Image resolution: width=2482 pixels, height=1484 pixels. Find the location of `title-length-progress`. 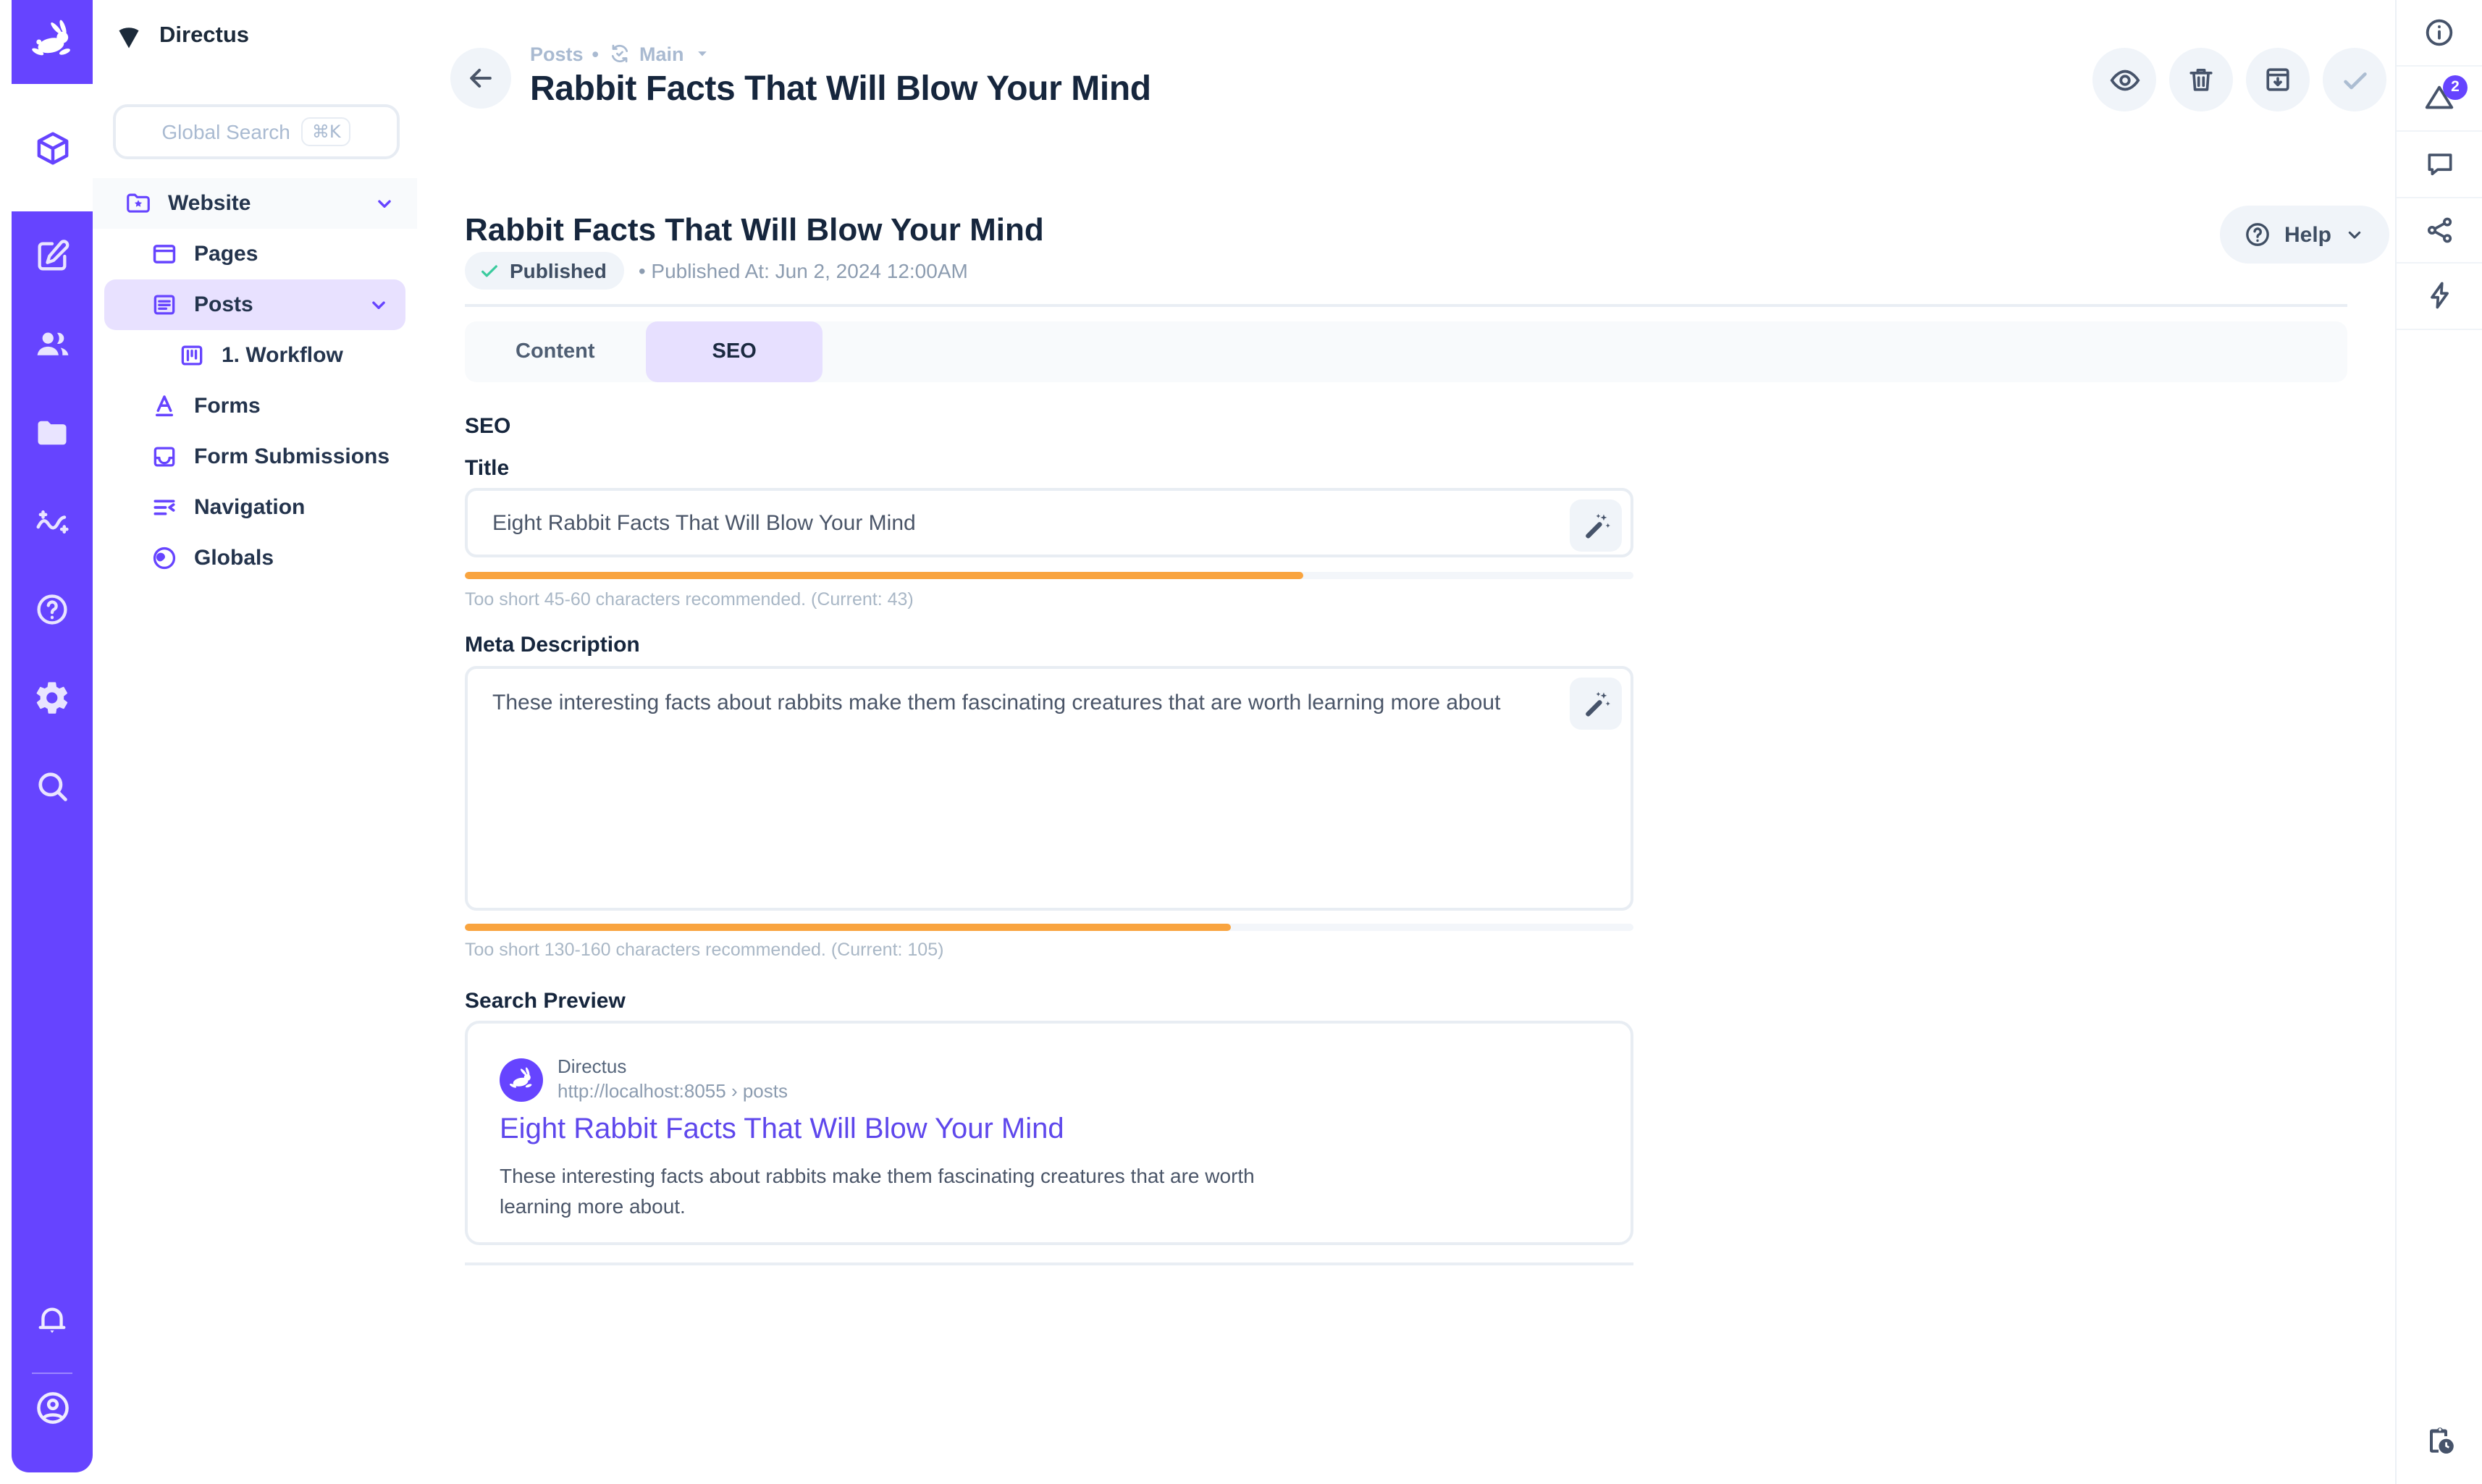

title-length-progress is located at coordinates (1049, 575).